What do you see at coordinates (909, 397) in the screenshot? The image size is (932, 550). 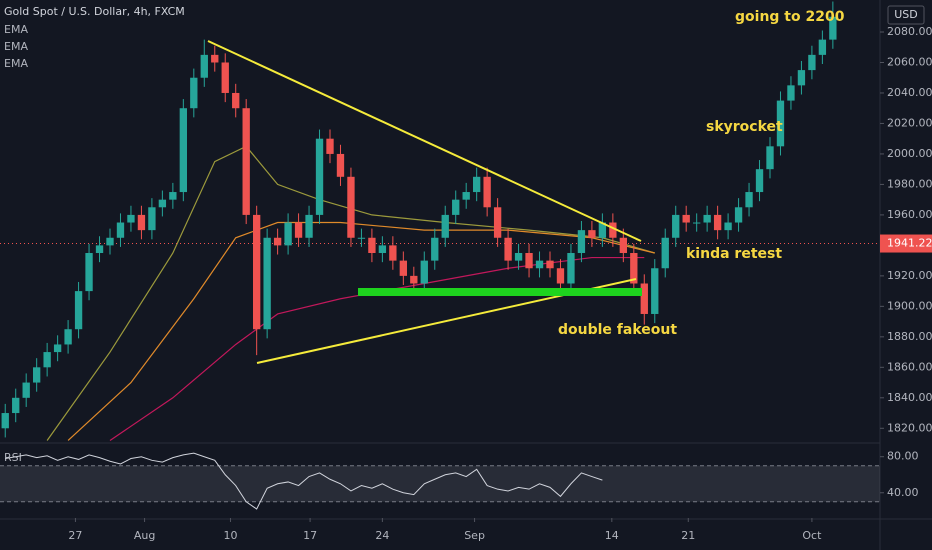 I see `y-tick-label: 1840.00` at bounding box center [909, 397].